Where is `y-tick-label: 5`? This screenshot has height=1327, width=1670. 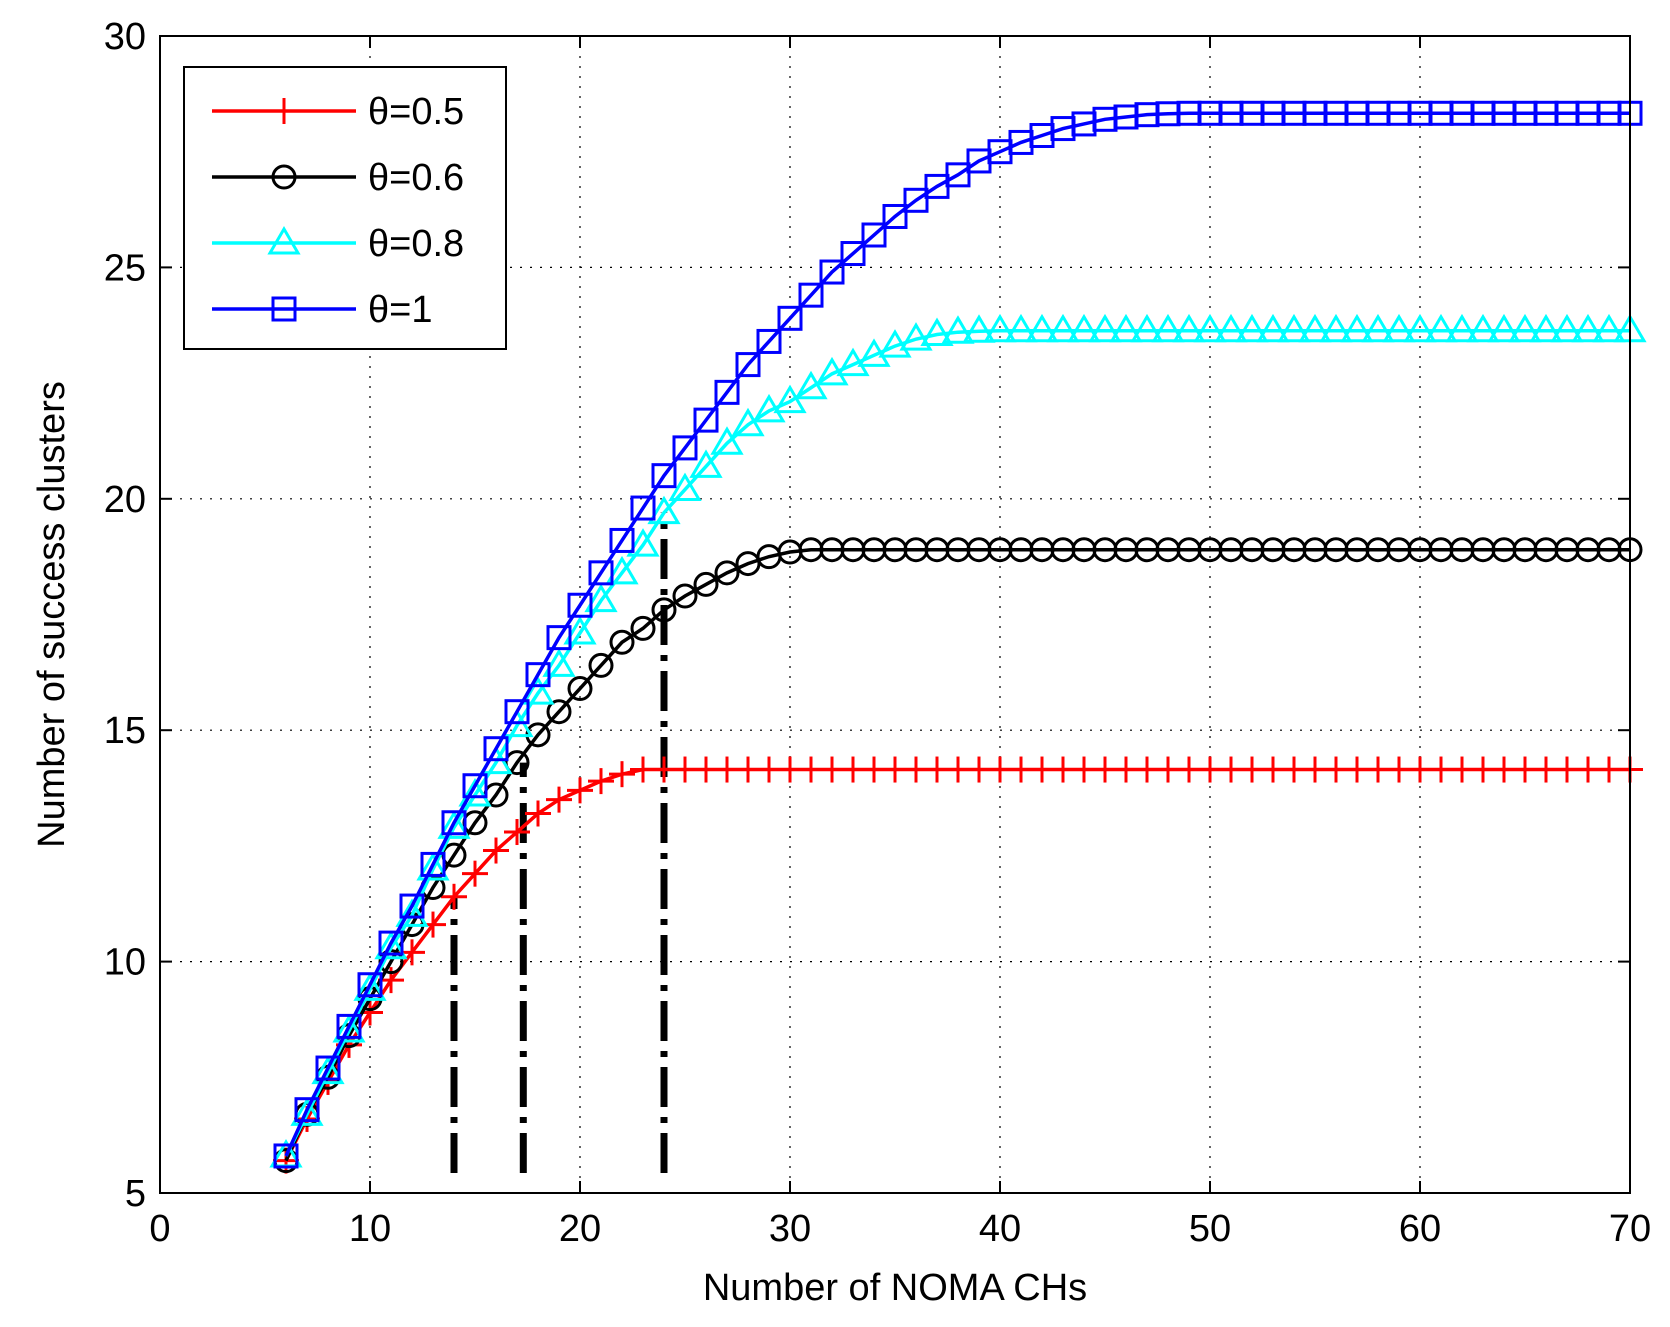
y-tick-label: 5 is located at coordinates (135, 1194).